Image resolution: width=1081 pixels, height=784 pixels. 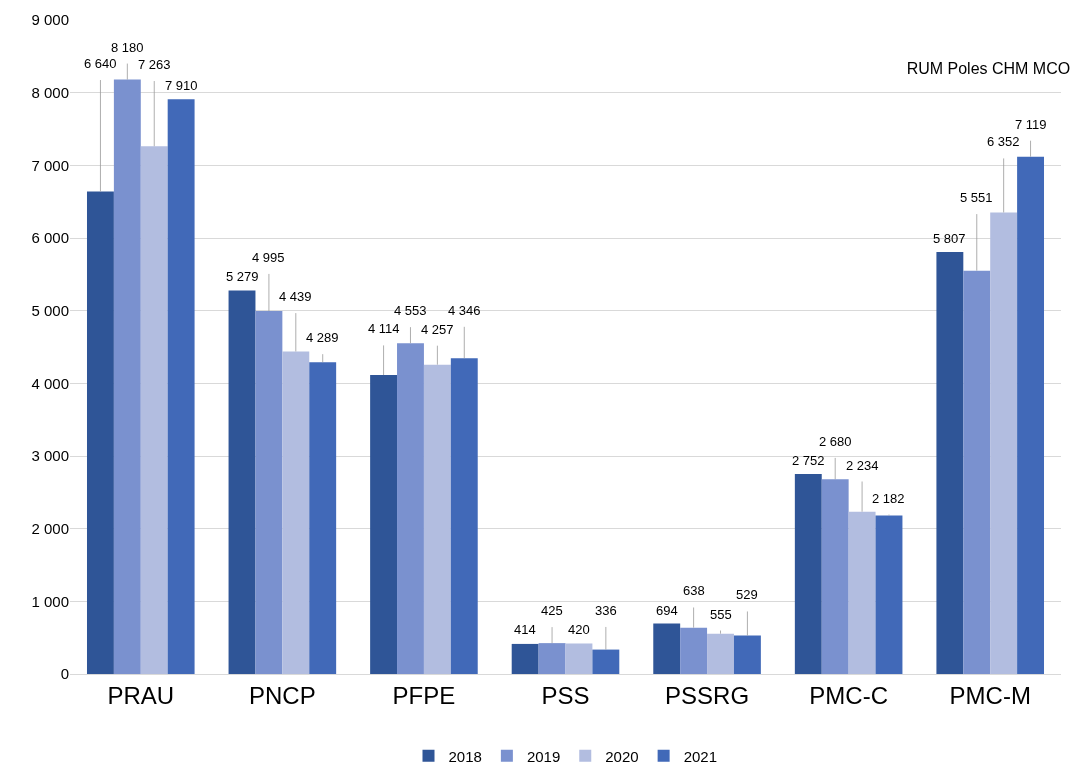 What do you see at coordinates (1003, 141) in the screenshot?
I see `data-label: 6 352` at bounding box center [1003, 141].